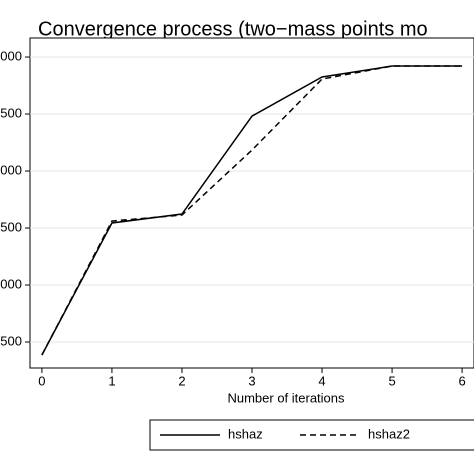  What do you see at coordinates (111, 380) in the screenshot?
I see `x-tick-label: 1` at bounding box center [111, 380].